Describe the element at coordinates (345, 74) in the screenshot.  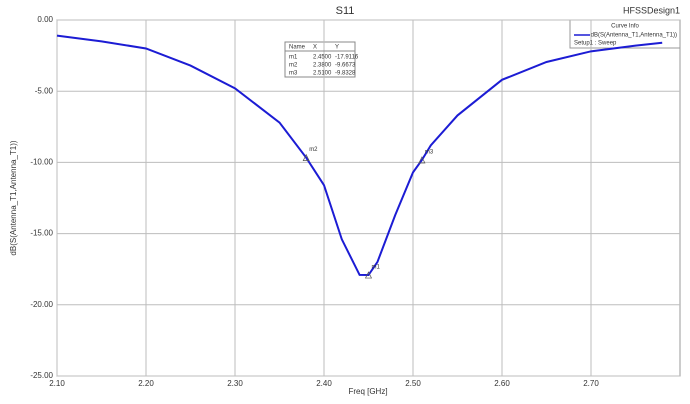
I see `marker-table-y: -9.8328` at that location.